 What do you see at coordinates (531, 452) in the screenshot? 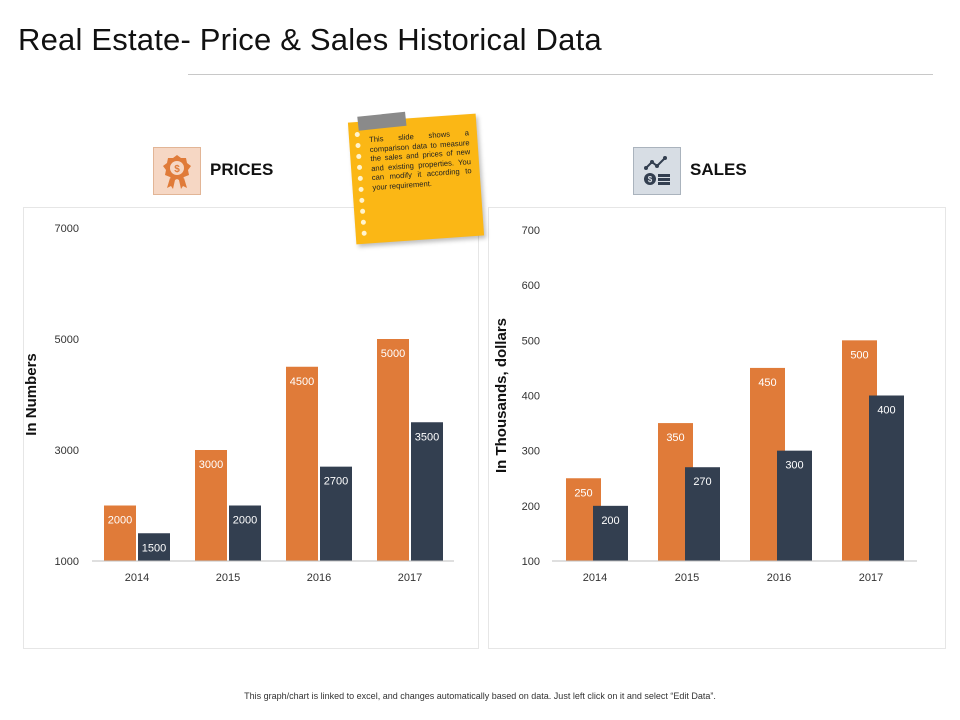
I see `sales-ytick-label: 300` at bounding box center [531, 452].